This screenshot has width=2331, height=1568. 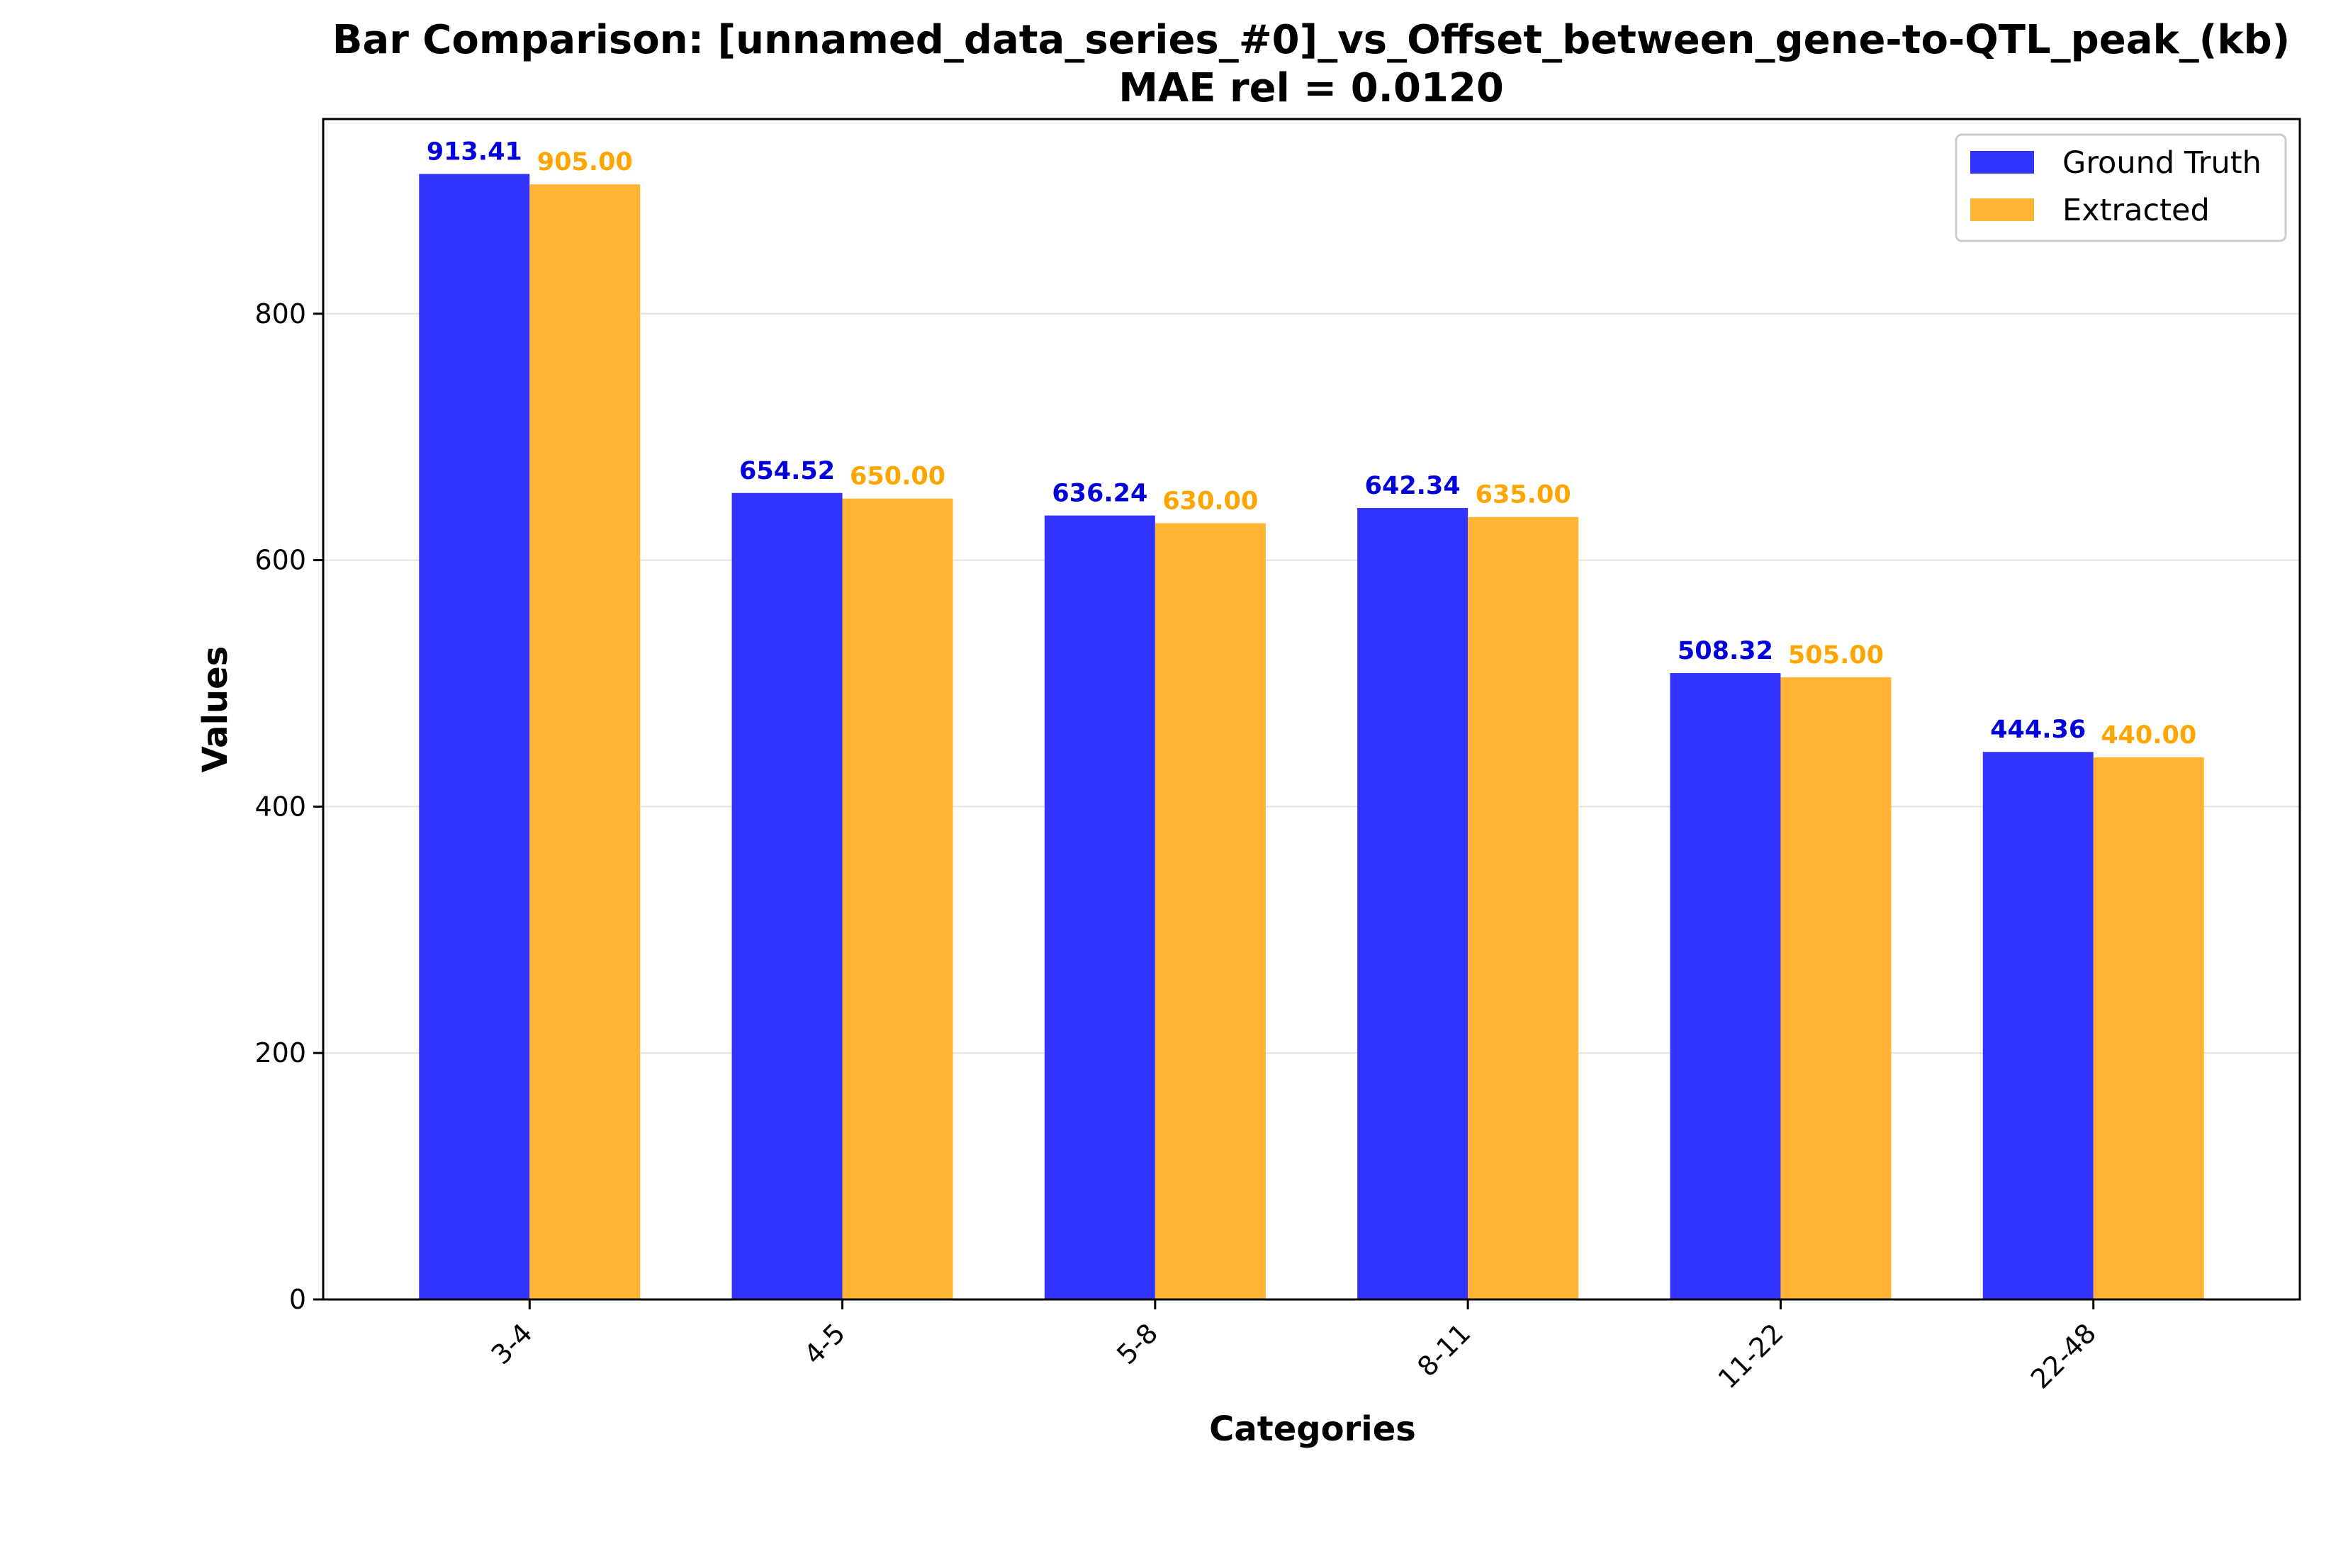 What do you see at coordinates (1413, 486) in the screenshot?
I see `value-label-ground-truth-3: 642.34` at bounding box center [1413, 486].